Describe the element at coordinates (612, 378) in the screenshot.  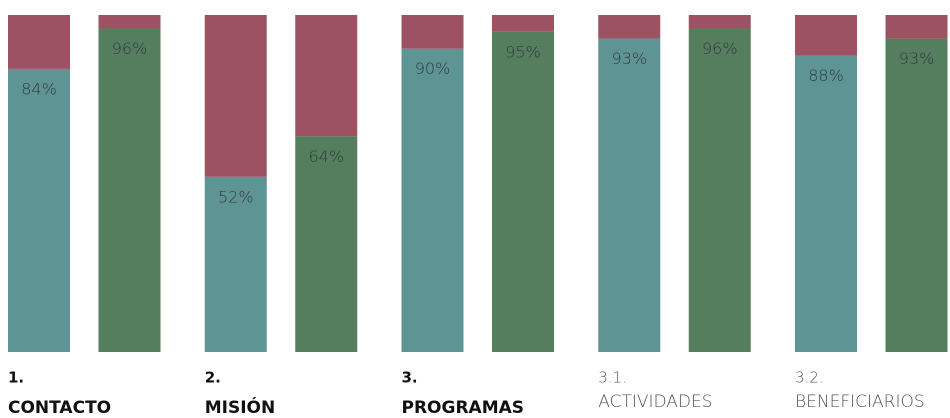
I see `group-number: 3.1.` at that location.